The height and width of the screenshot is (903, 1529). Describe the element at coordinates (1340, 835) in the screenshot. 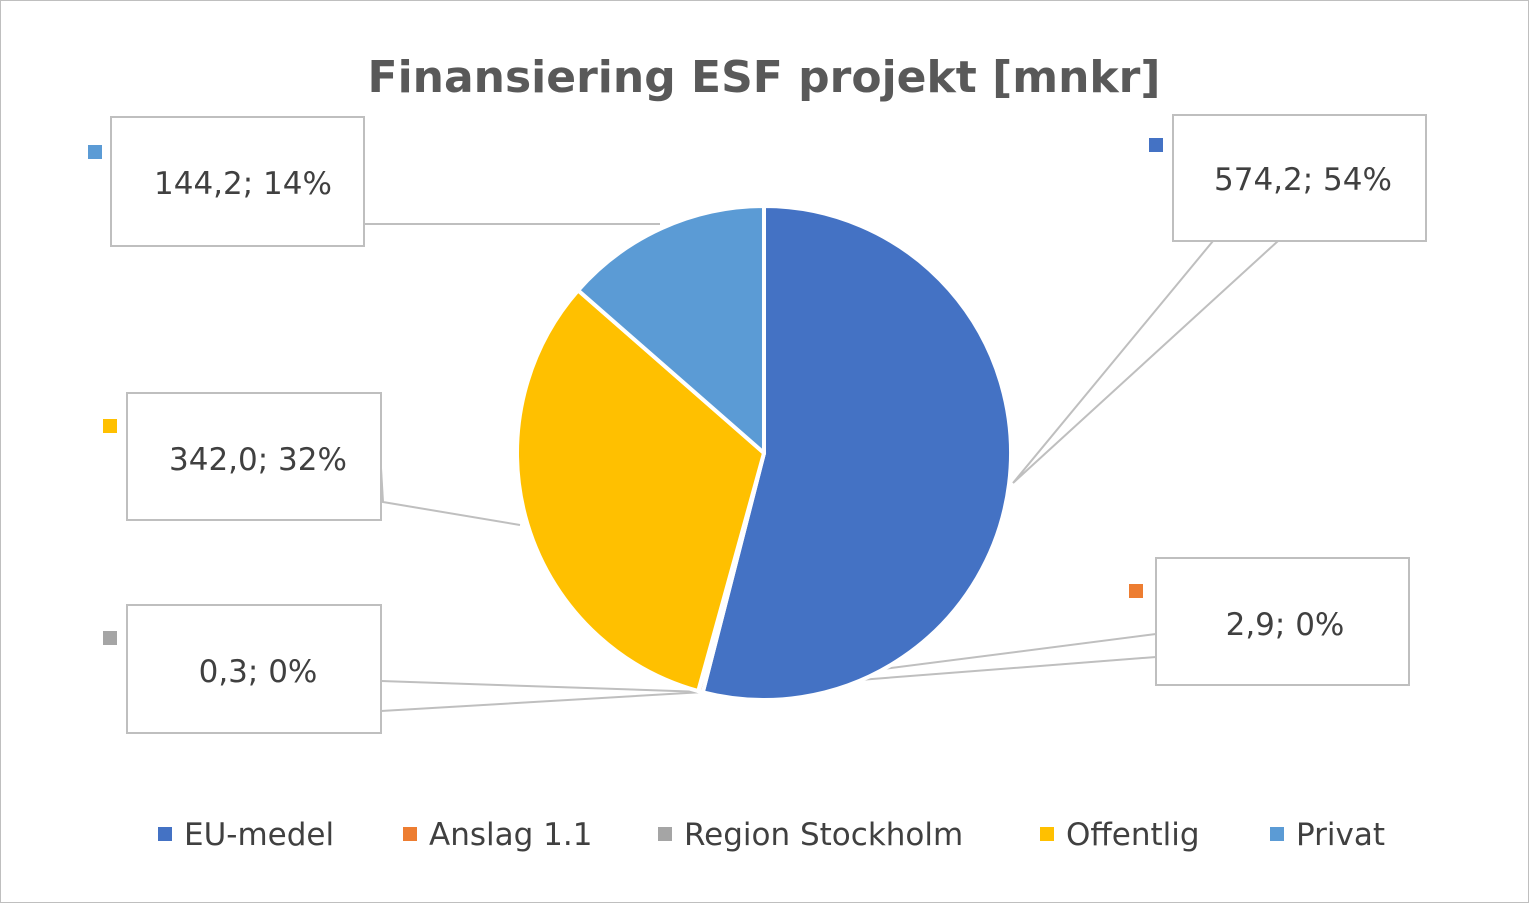

I see `legend-label: Privat` at that location.